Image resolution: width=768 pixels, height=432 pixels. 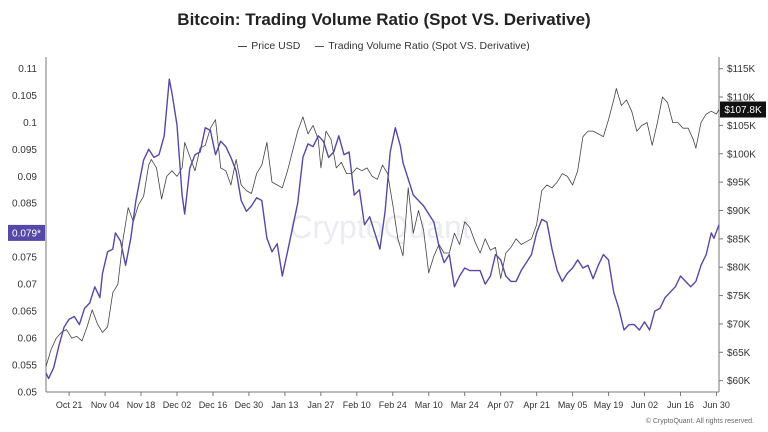 What do you see at coordinates (28, 339) in the screenshot?
I see `y-left-tick-label: 0.06` at bounding box center [28, 339].